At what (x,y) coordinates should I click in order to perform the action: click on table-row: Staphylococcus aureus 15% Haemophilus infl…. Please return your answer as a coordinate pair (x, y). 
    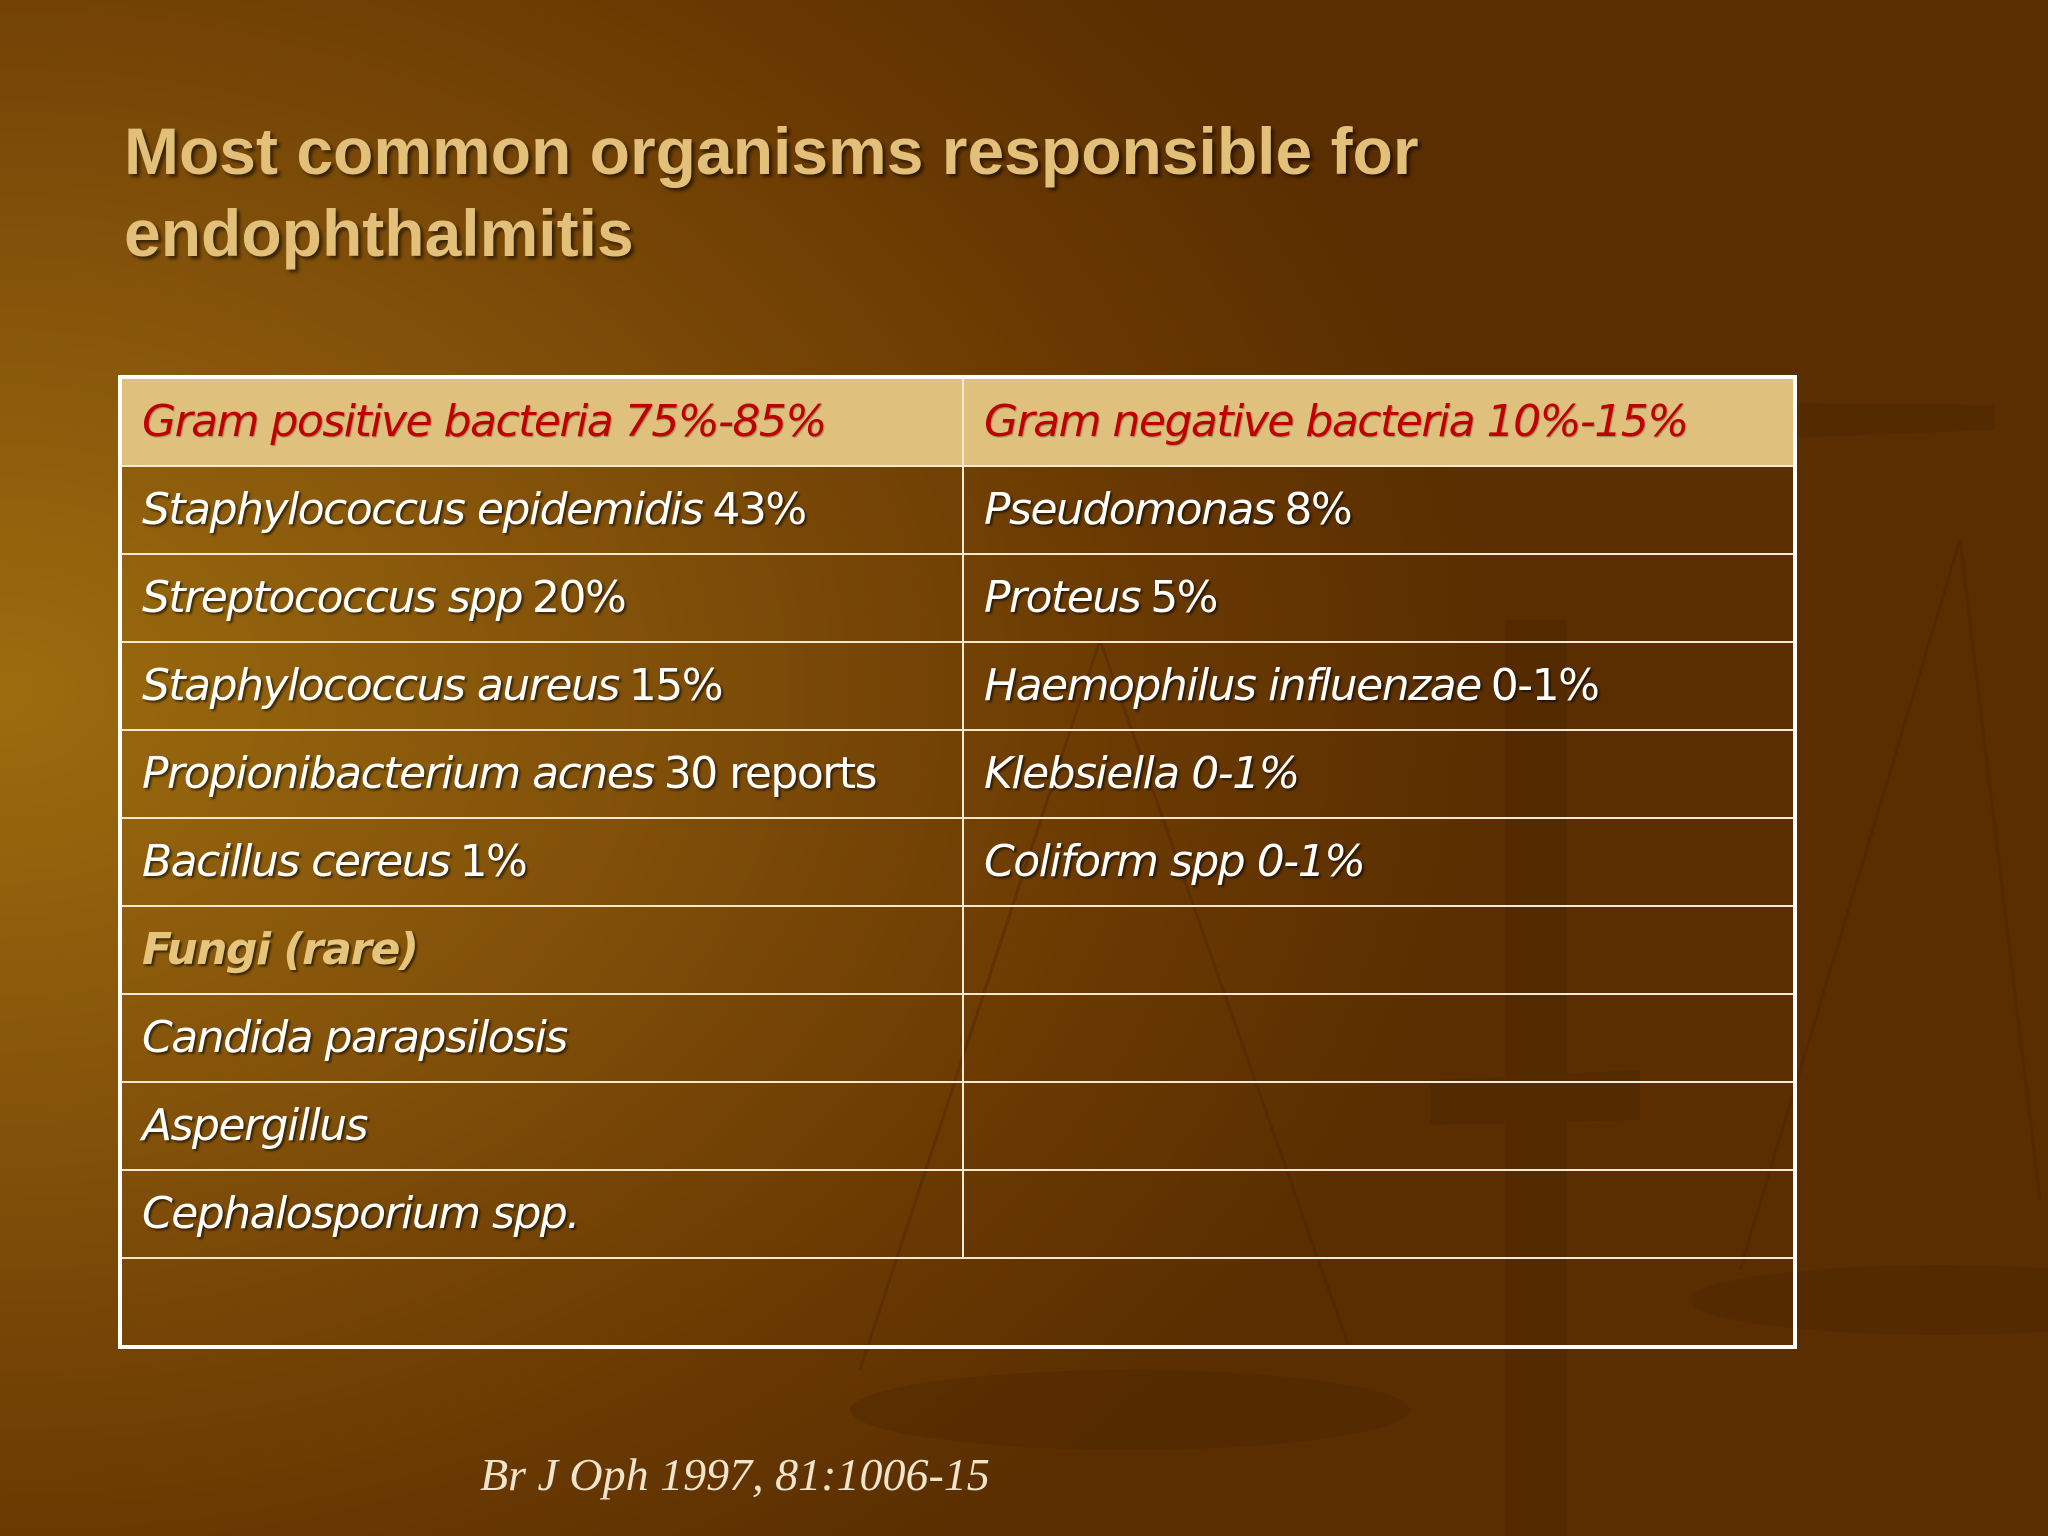
    Looking at the image, I should click on (957, 686).